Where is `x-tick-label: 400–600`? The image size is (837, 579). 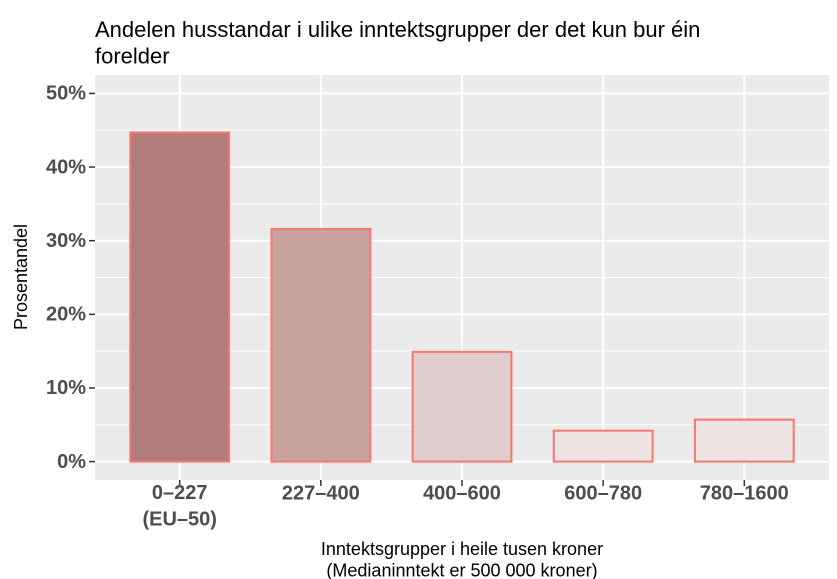
x-tick-label: 400–600 is located at coordinates (462, 493).